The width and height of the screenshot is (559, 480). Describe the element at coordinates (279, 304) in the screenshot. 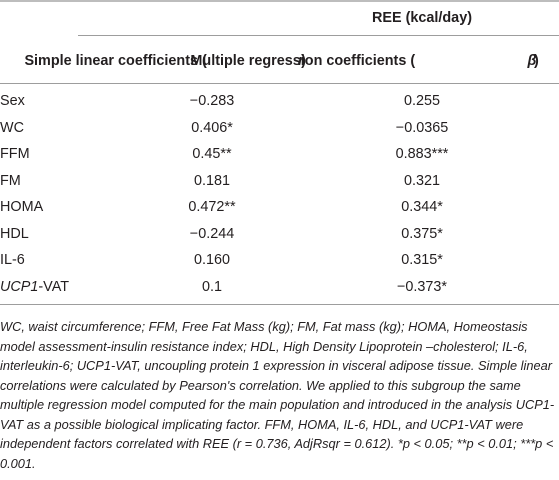

I see `table-bottom-rule` at that location.